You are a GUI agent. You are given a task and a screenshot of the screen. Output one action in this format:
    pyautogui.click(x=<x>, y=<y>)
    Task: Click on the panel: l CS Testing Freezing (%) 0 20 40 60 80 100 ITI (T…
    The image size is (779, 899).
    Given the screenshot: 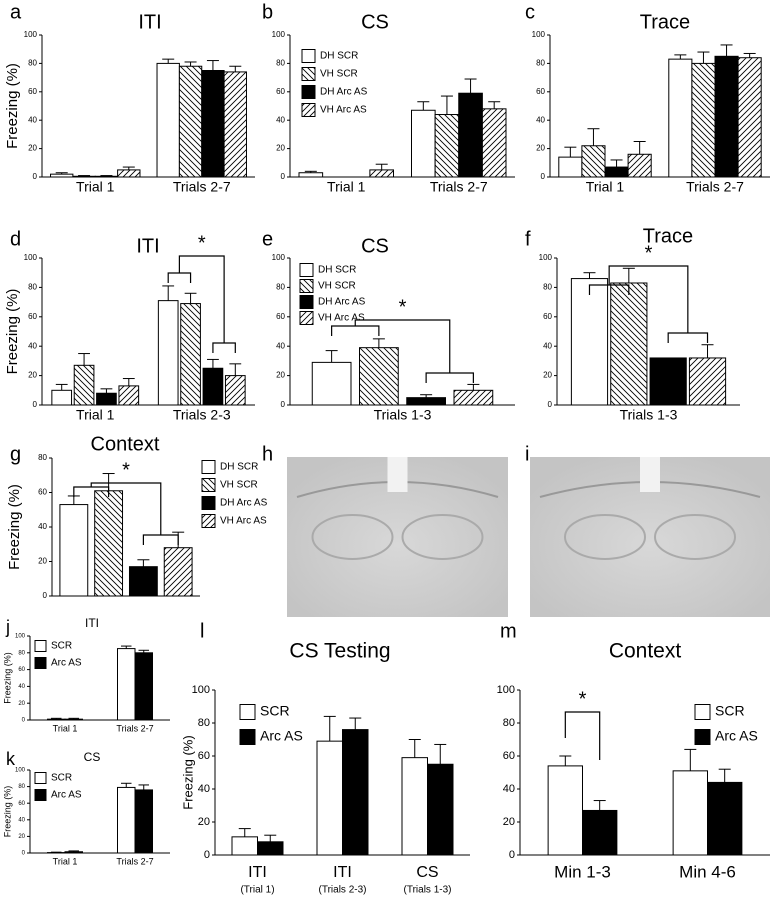 What is the action you would take?
    pyautogui.click(x=325, y=758)
    